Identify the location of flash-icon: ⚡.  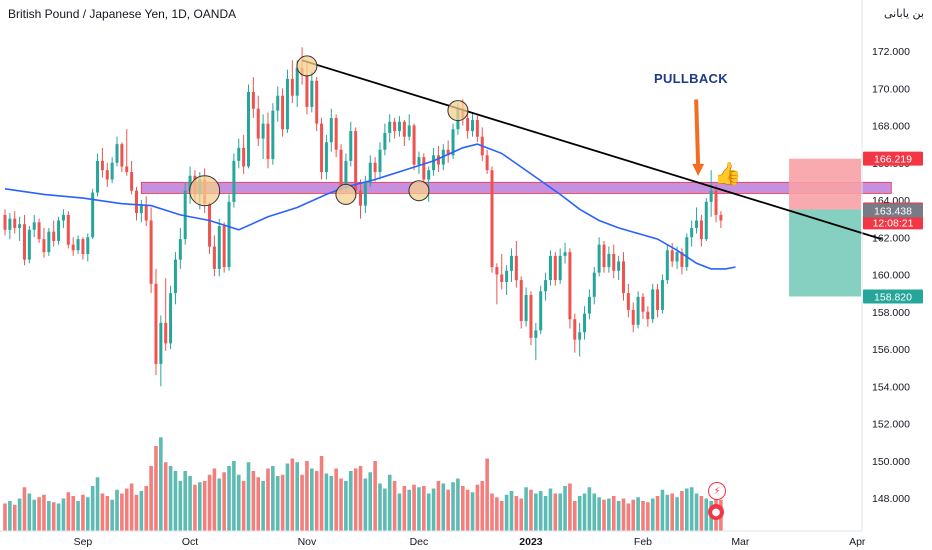
(717, 491).